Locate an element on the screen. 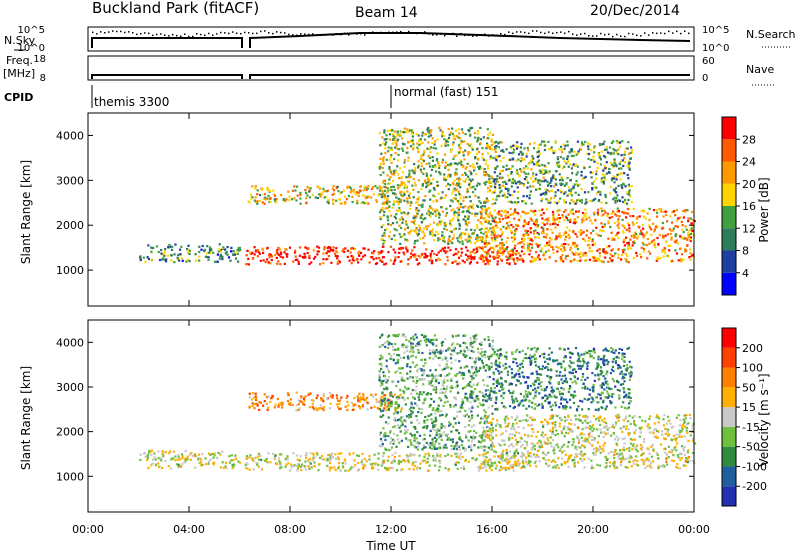 The width and height of the screenshot is (800, 558). freq-trace is located at coordinates (391, 77).